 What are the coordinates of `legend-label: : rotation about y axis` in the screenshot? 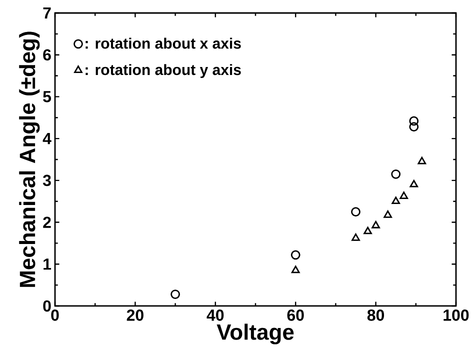 It's located at (163, 71).